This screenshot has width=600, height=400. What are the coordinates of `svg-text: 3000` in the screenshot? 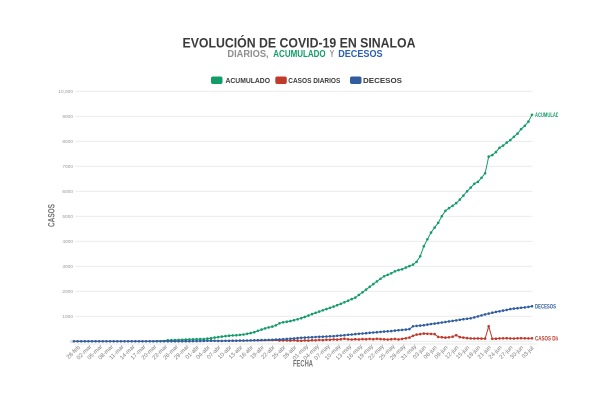 It's located at (67, 267).